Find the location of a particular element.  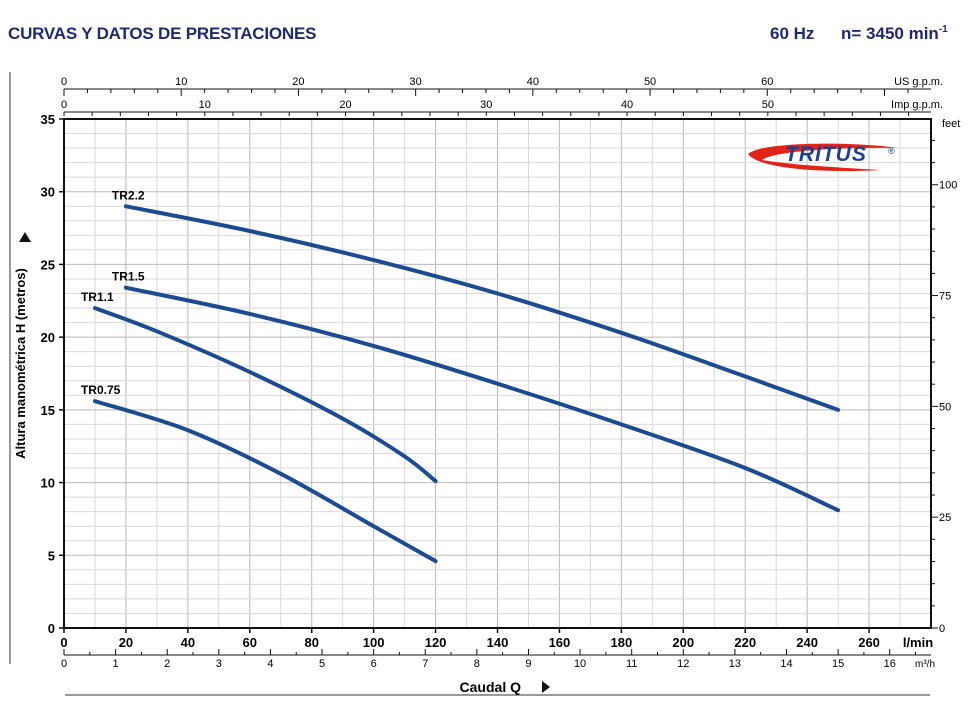

m3h-tick-label: 16 is located at coordinates (890, 664).